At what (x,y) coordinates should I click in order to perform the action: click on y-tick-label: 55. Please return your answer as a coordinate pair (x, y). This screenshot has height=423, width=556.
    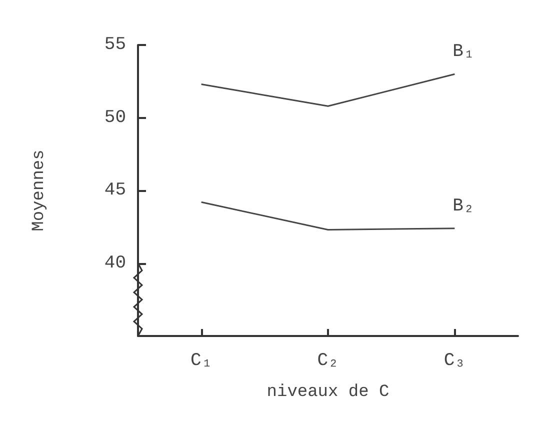
    Looking at the image, I should click on (115, 45).